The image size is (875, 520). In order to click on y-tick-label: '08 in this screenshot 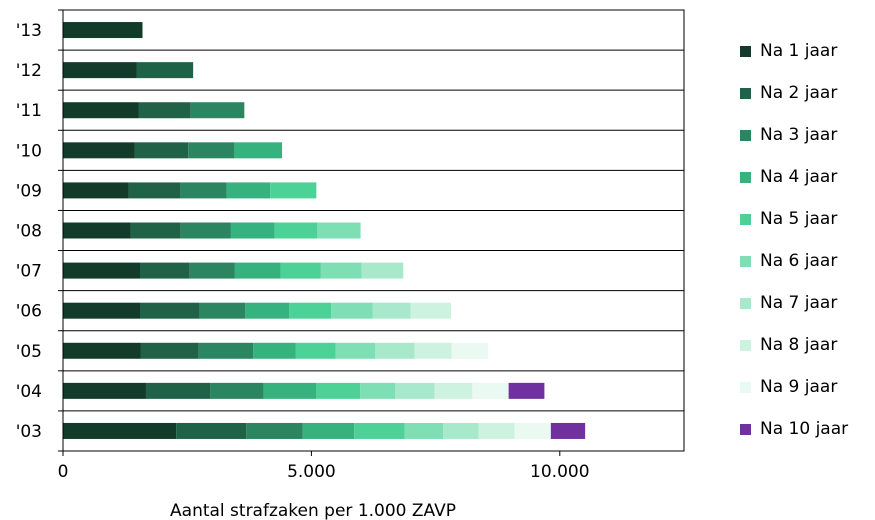, I will do `click(29, 232)`.